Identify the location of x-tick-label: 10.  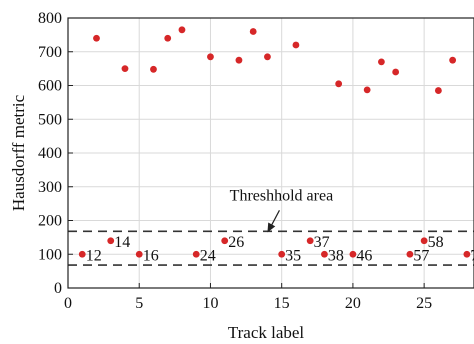
(210, 303).